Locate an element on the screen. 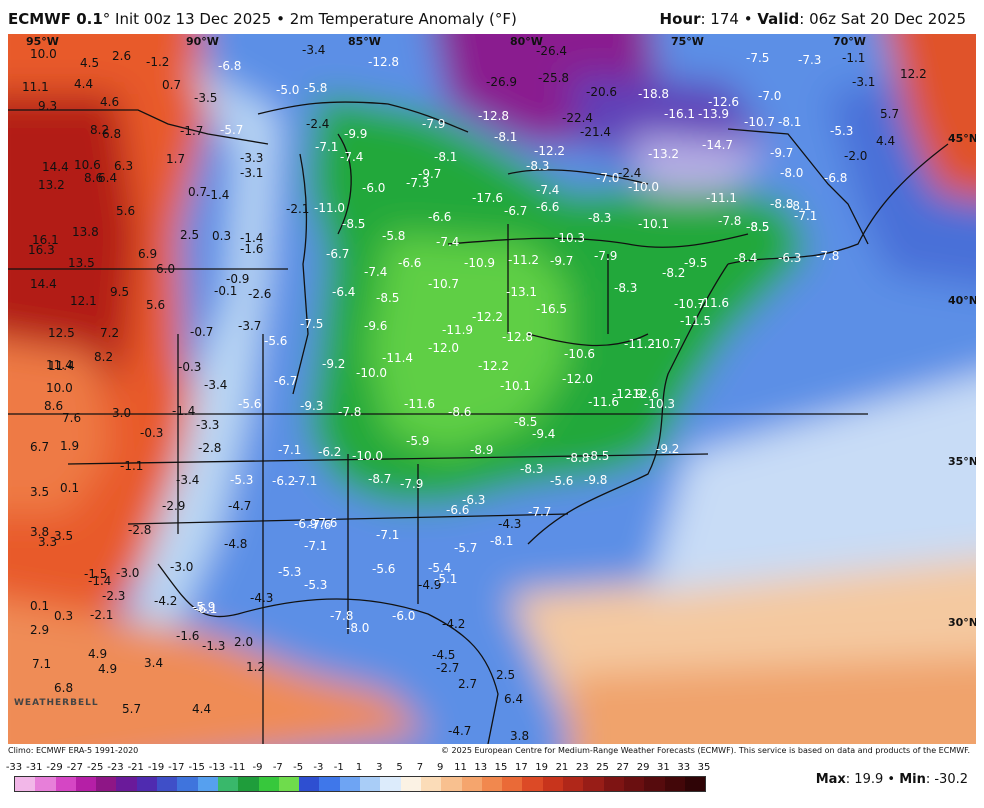 This screenshot has height=808, width=984. anomaly-value: 6.8 is located at coordinates (63, 688).